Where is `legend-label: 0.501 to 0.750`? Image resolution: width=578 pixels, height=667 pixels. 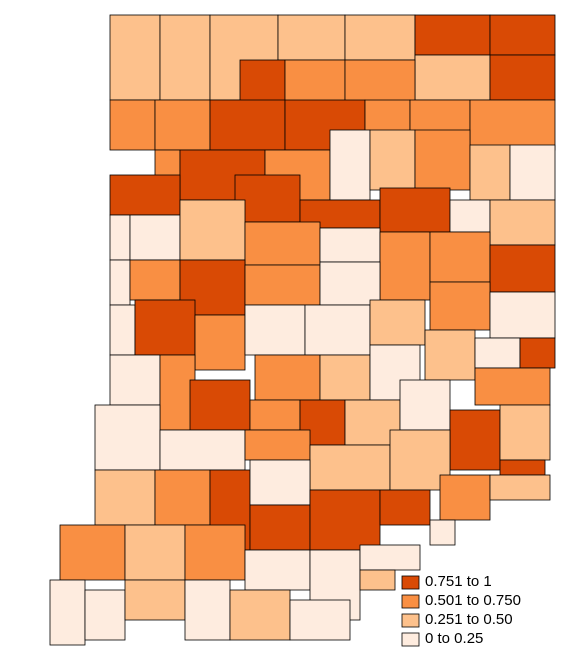
legend-label: 0.501 to 0.750 is located at coordinates (473, 600).